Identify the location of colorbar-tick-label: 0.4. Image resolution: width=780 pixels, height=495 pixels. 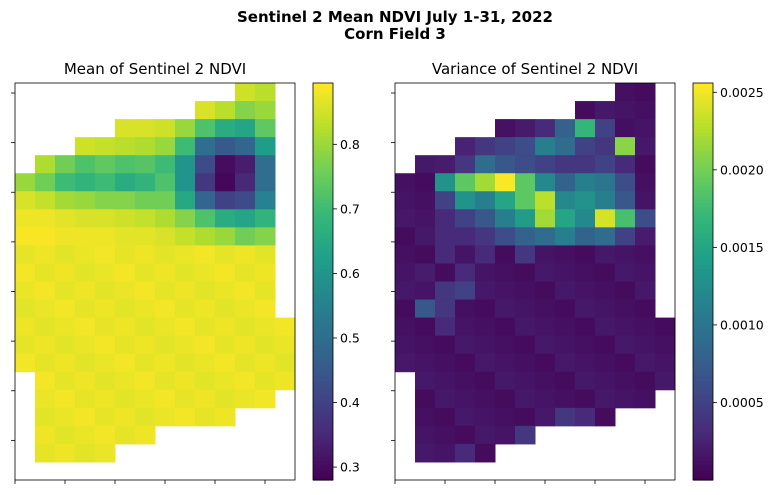
(350, 402).